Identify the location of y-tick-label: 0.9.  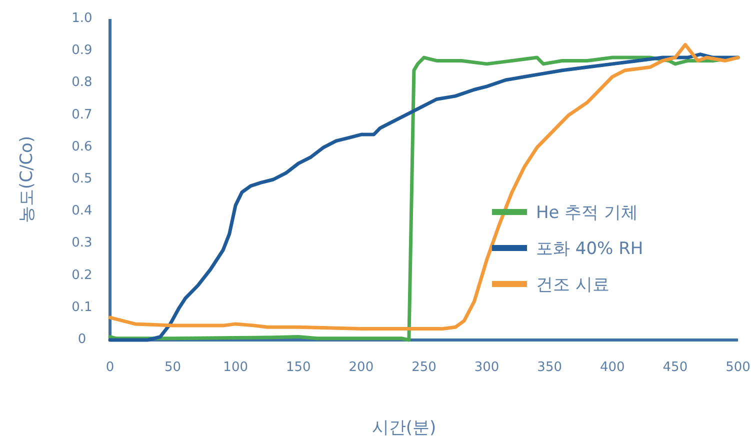
(82, 50).